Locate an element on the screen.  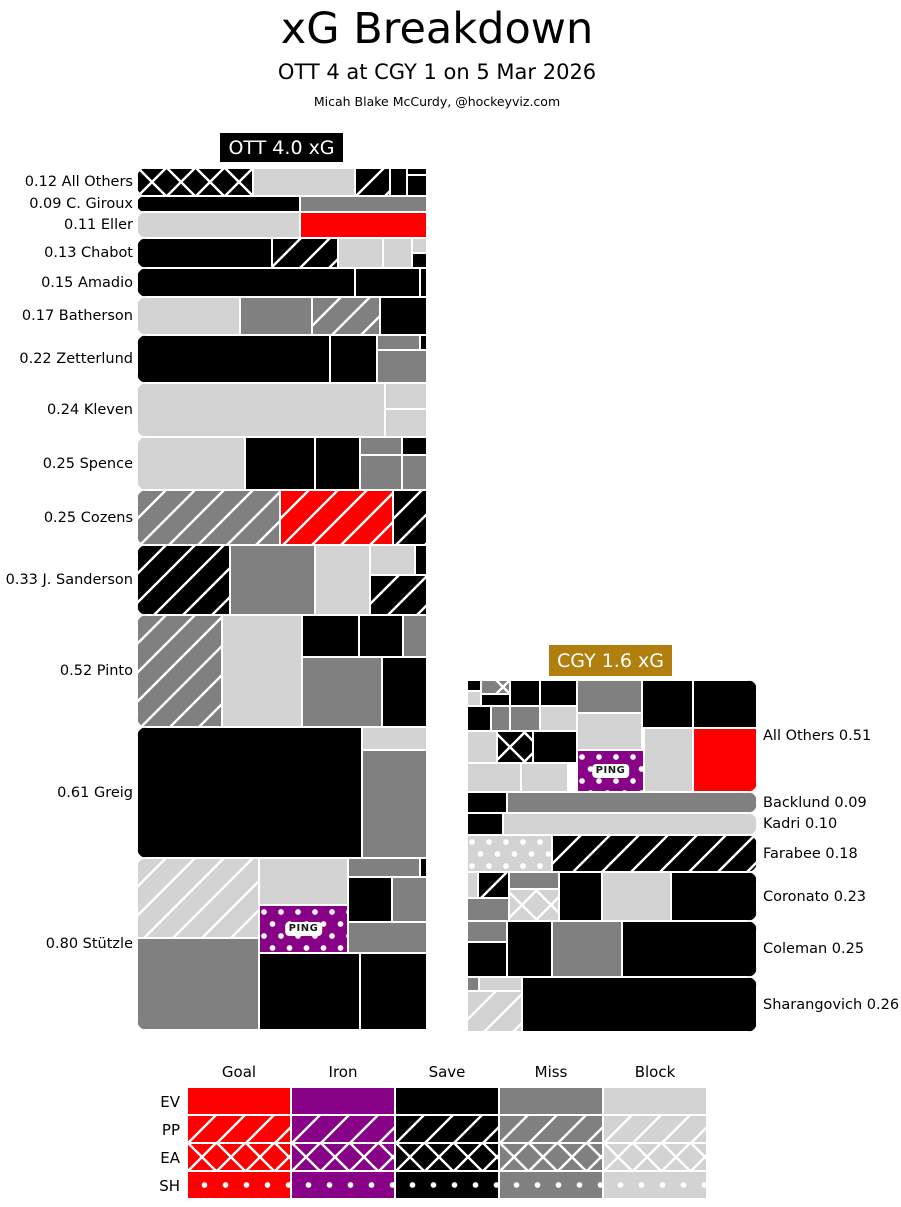
legend-cell-save-pp is located at coordinates (447, 1129).